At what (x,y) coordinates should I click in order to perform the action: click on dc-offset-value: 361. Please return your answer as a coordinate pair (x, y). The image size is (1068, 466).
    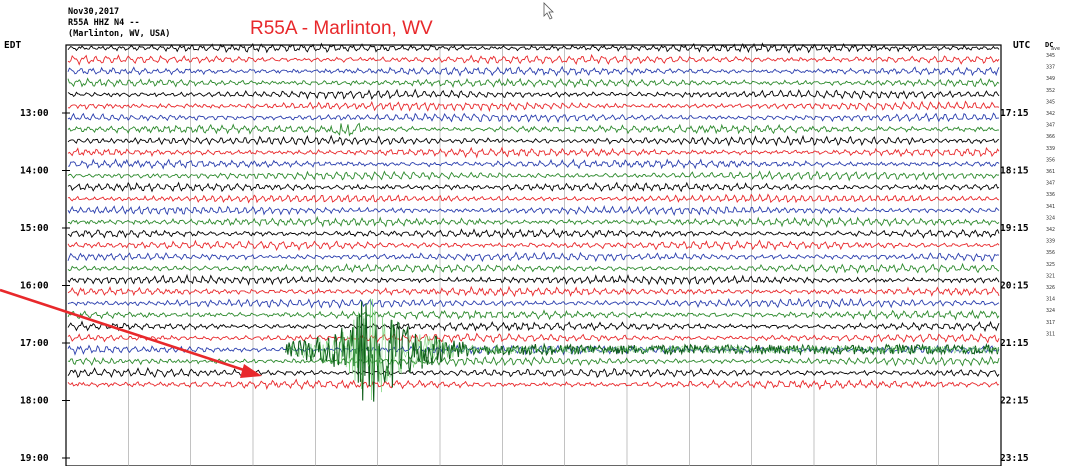
    Looking at the image, I should click on (1050, 172).